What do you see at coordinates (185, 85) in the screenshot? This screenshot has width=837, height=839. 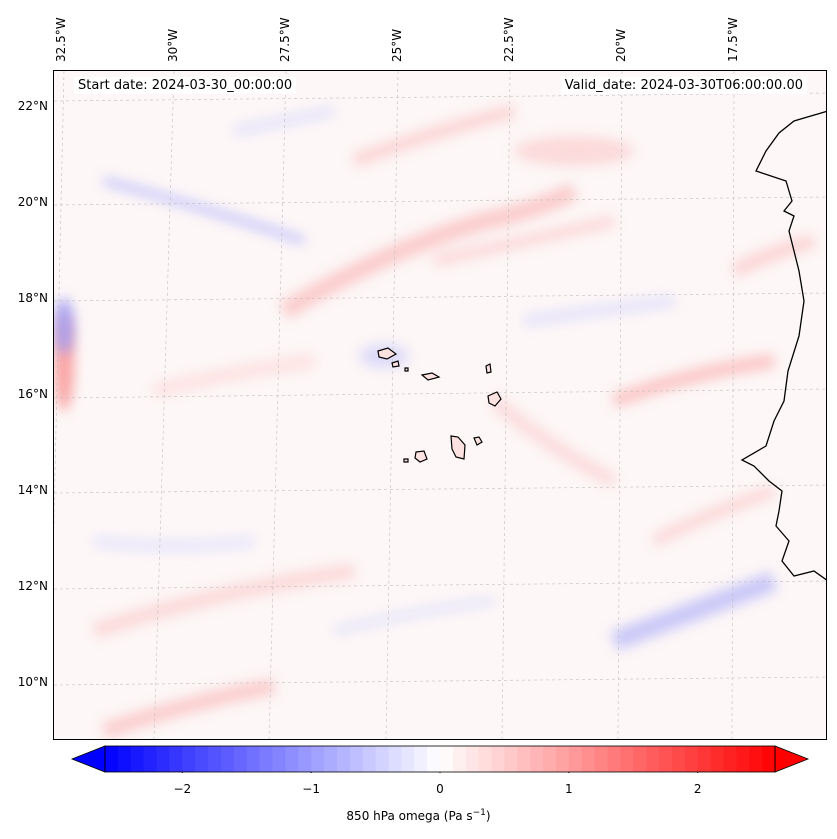 I see `start-date-label: Start date: 2024-03-30_00:00:00` at bounding box center [185, 85].